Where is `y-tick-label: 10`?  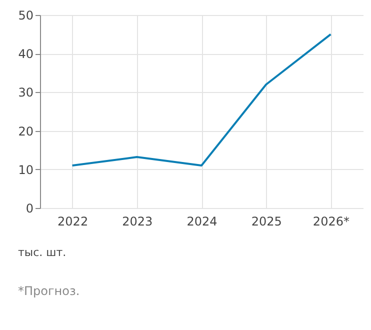
y-tick-label: 10 is located at coordinates (26, 169).